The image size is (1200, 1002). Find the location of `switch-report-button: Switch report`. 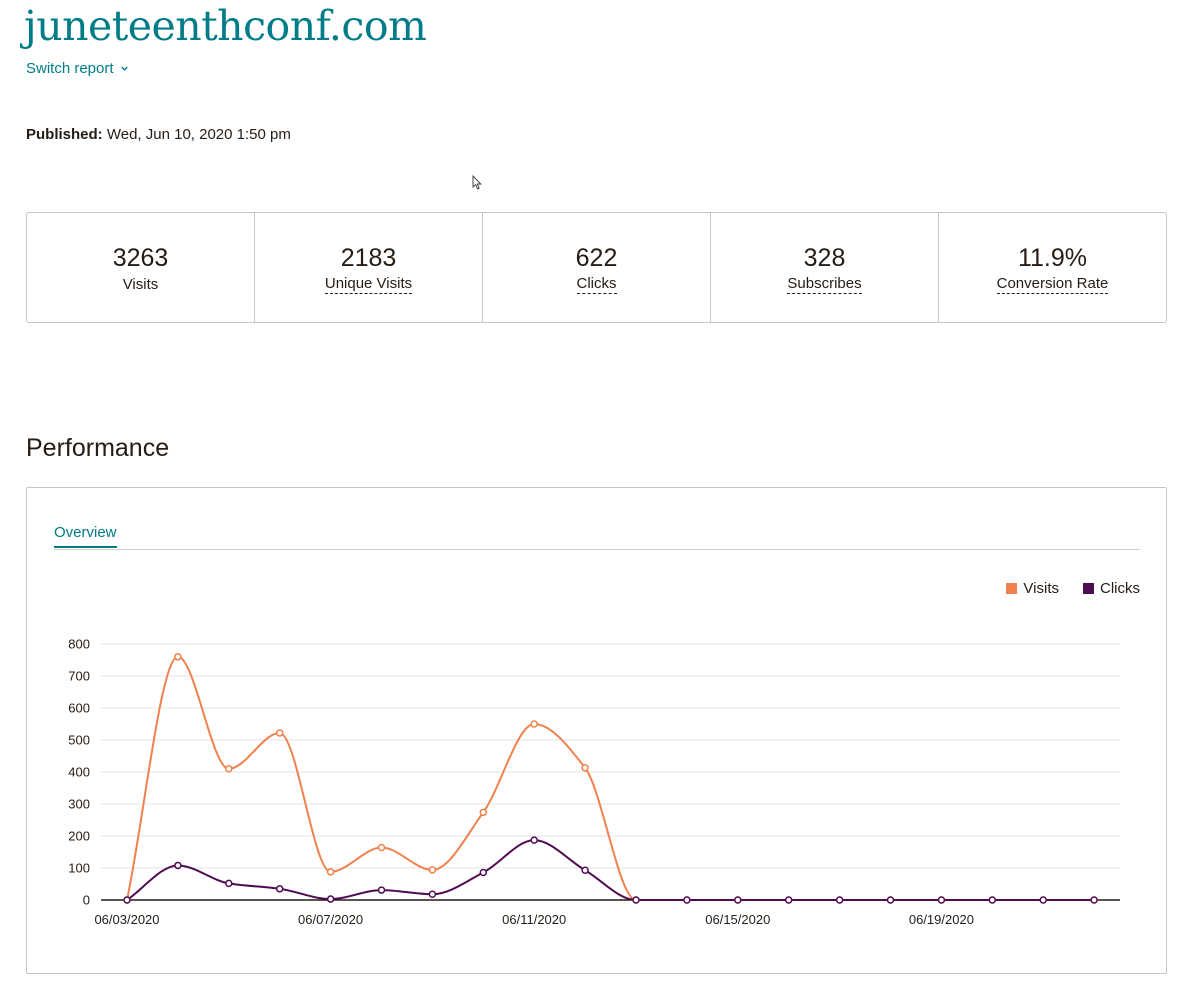

switch-report-button: Switch report is located at coordinates (77, 68).